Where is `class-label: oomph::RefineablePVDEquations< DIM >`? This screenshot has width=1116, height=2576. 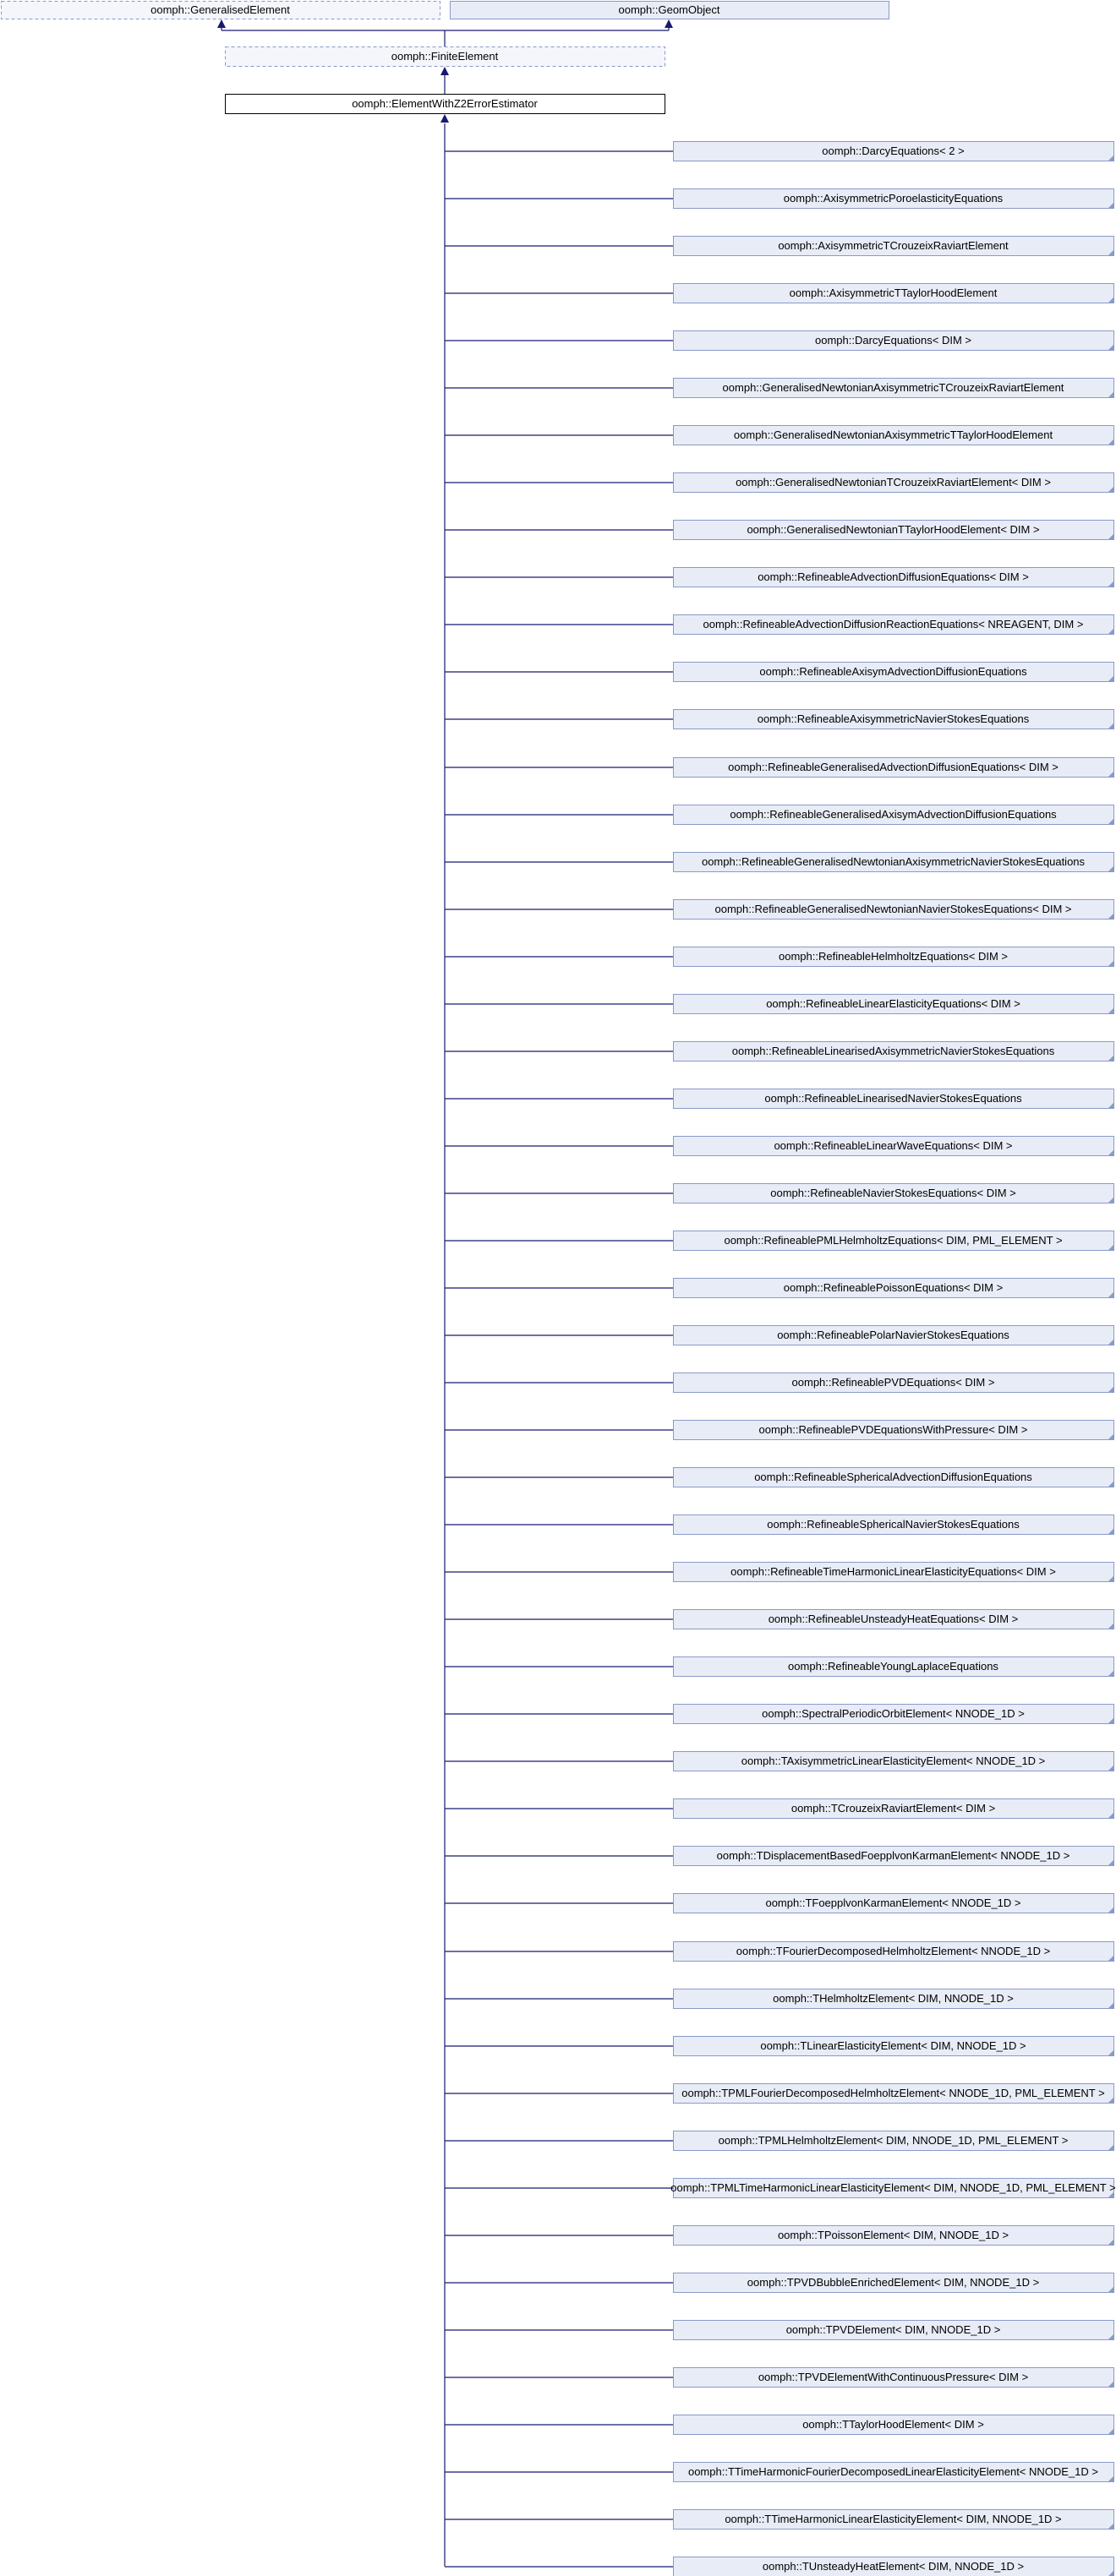 class-label: oomph::RefineablePVDEquations< DIM > is located at coordinates (894, 1382).